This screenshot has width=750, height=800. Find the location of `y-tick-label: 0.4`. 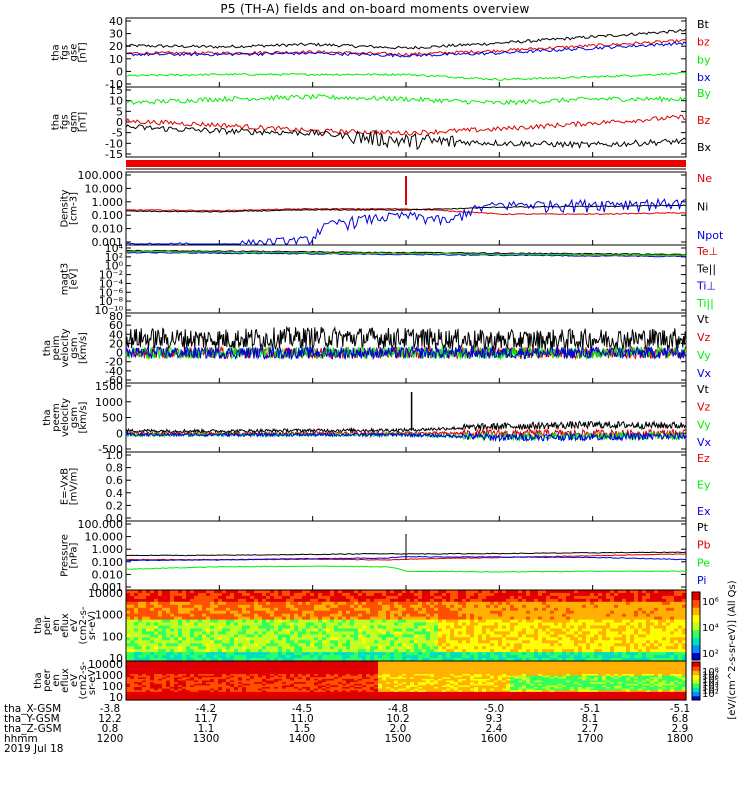

y-tick-label: 0.4 is located at coordinates (115, 493).